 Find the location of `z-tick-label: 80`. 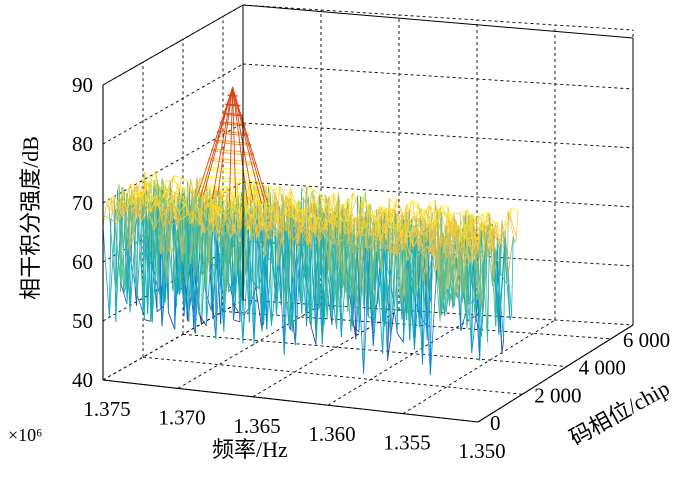

z-tick-label: 80 is located at coordinates (82, 144).